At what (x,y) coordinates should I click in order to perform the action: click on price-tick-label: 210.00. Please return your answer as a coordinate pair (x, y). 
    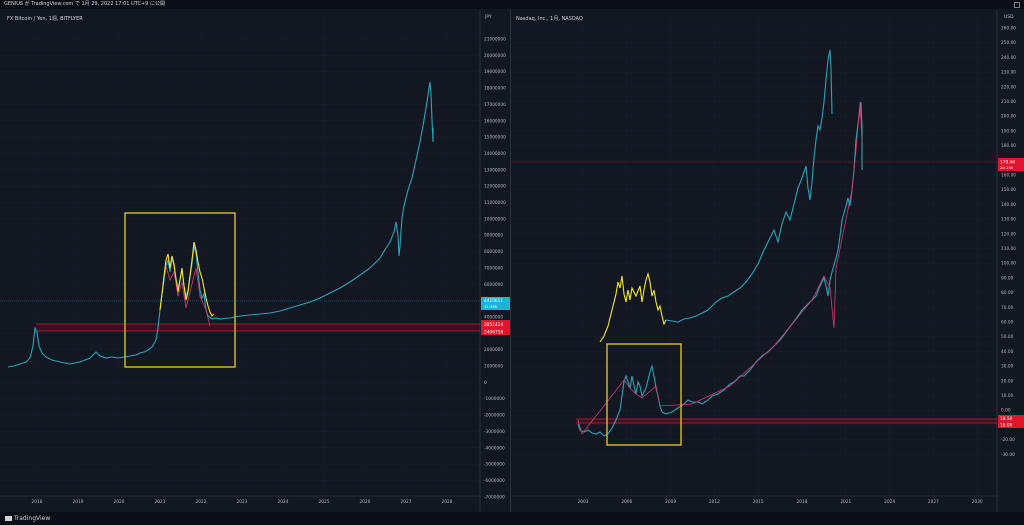
    Looking at the image, I should click on (1008, 102).